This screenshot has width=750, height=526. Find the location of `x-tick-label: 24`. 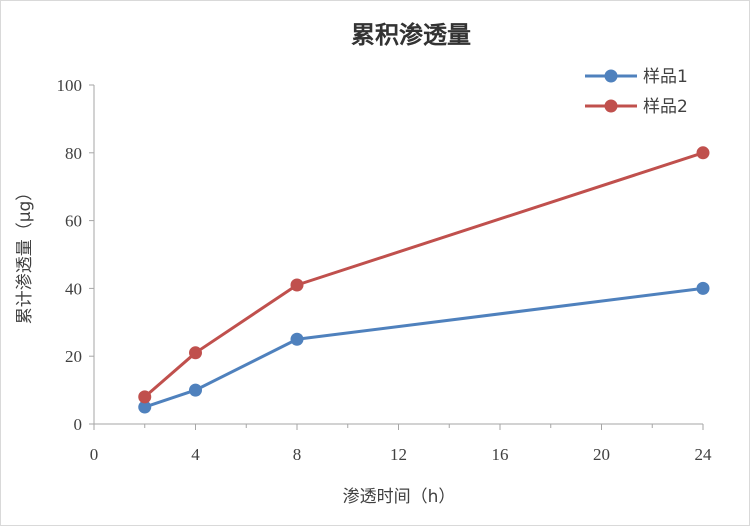

x-tick-label: 24 is located at coordinates (704, 454).